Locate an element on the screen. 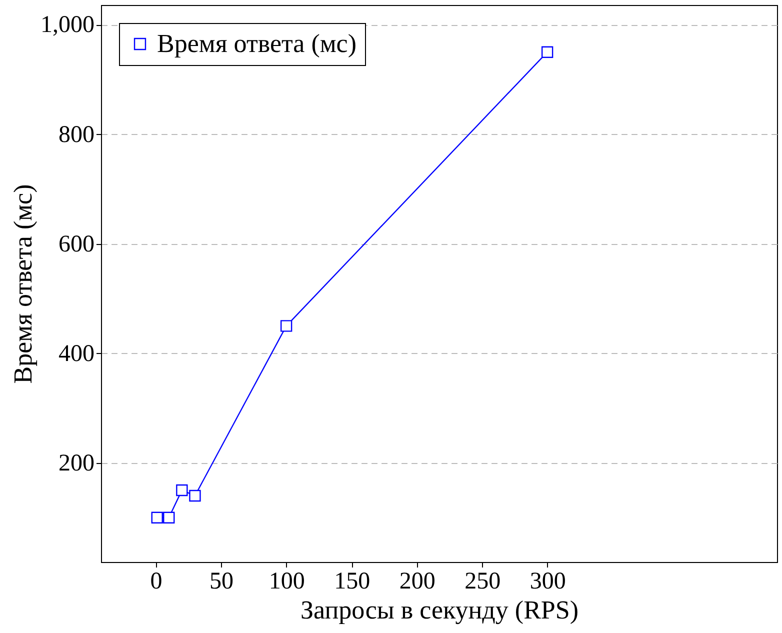  y-tick-label: 1,000 is located at coordinates (67, 25).